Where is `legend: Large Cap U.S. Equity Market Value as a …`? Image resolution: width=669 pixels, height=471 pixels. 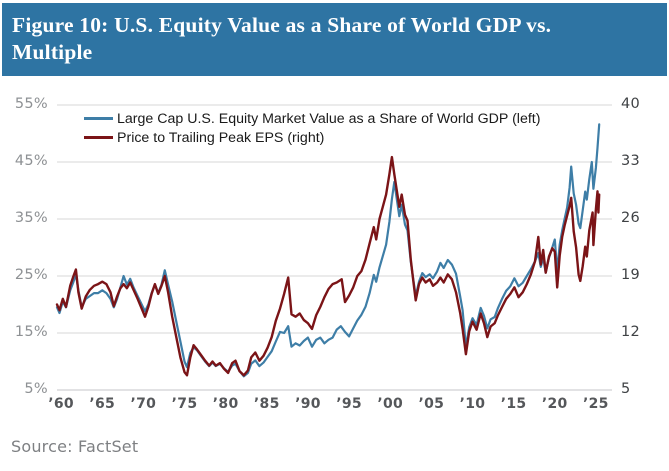
legend: Large Cap U.S. Equity Market Value as a … is located at coordinates (312, 128).